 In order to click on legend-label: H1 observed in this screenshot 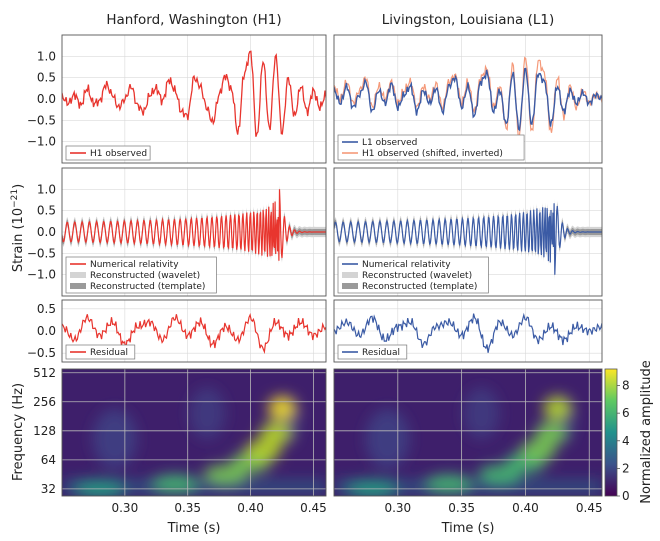, I will do `click(118, 154)`.